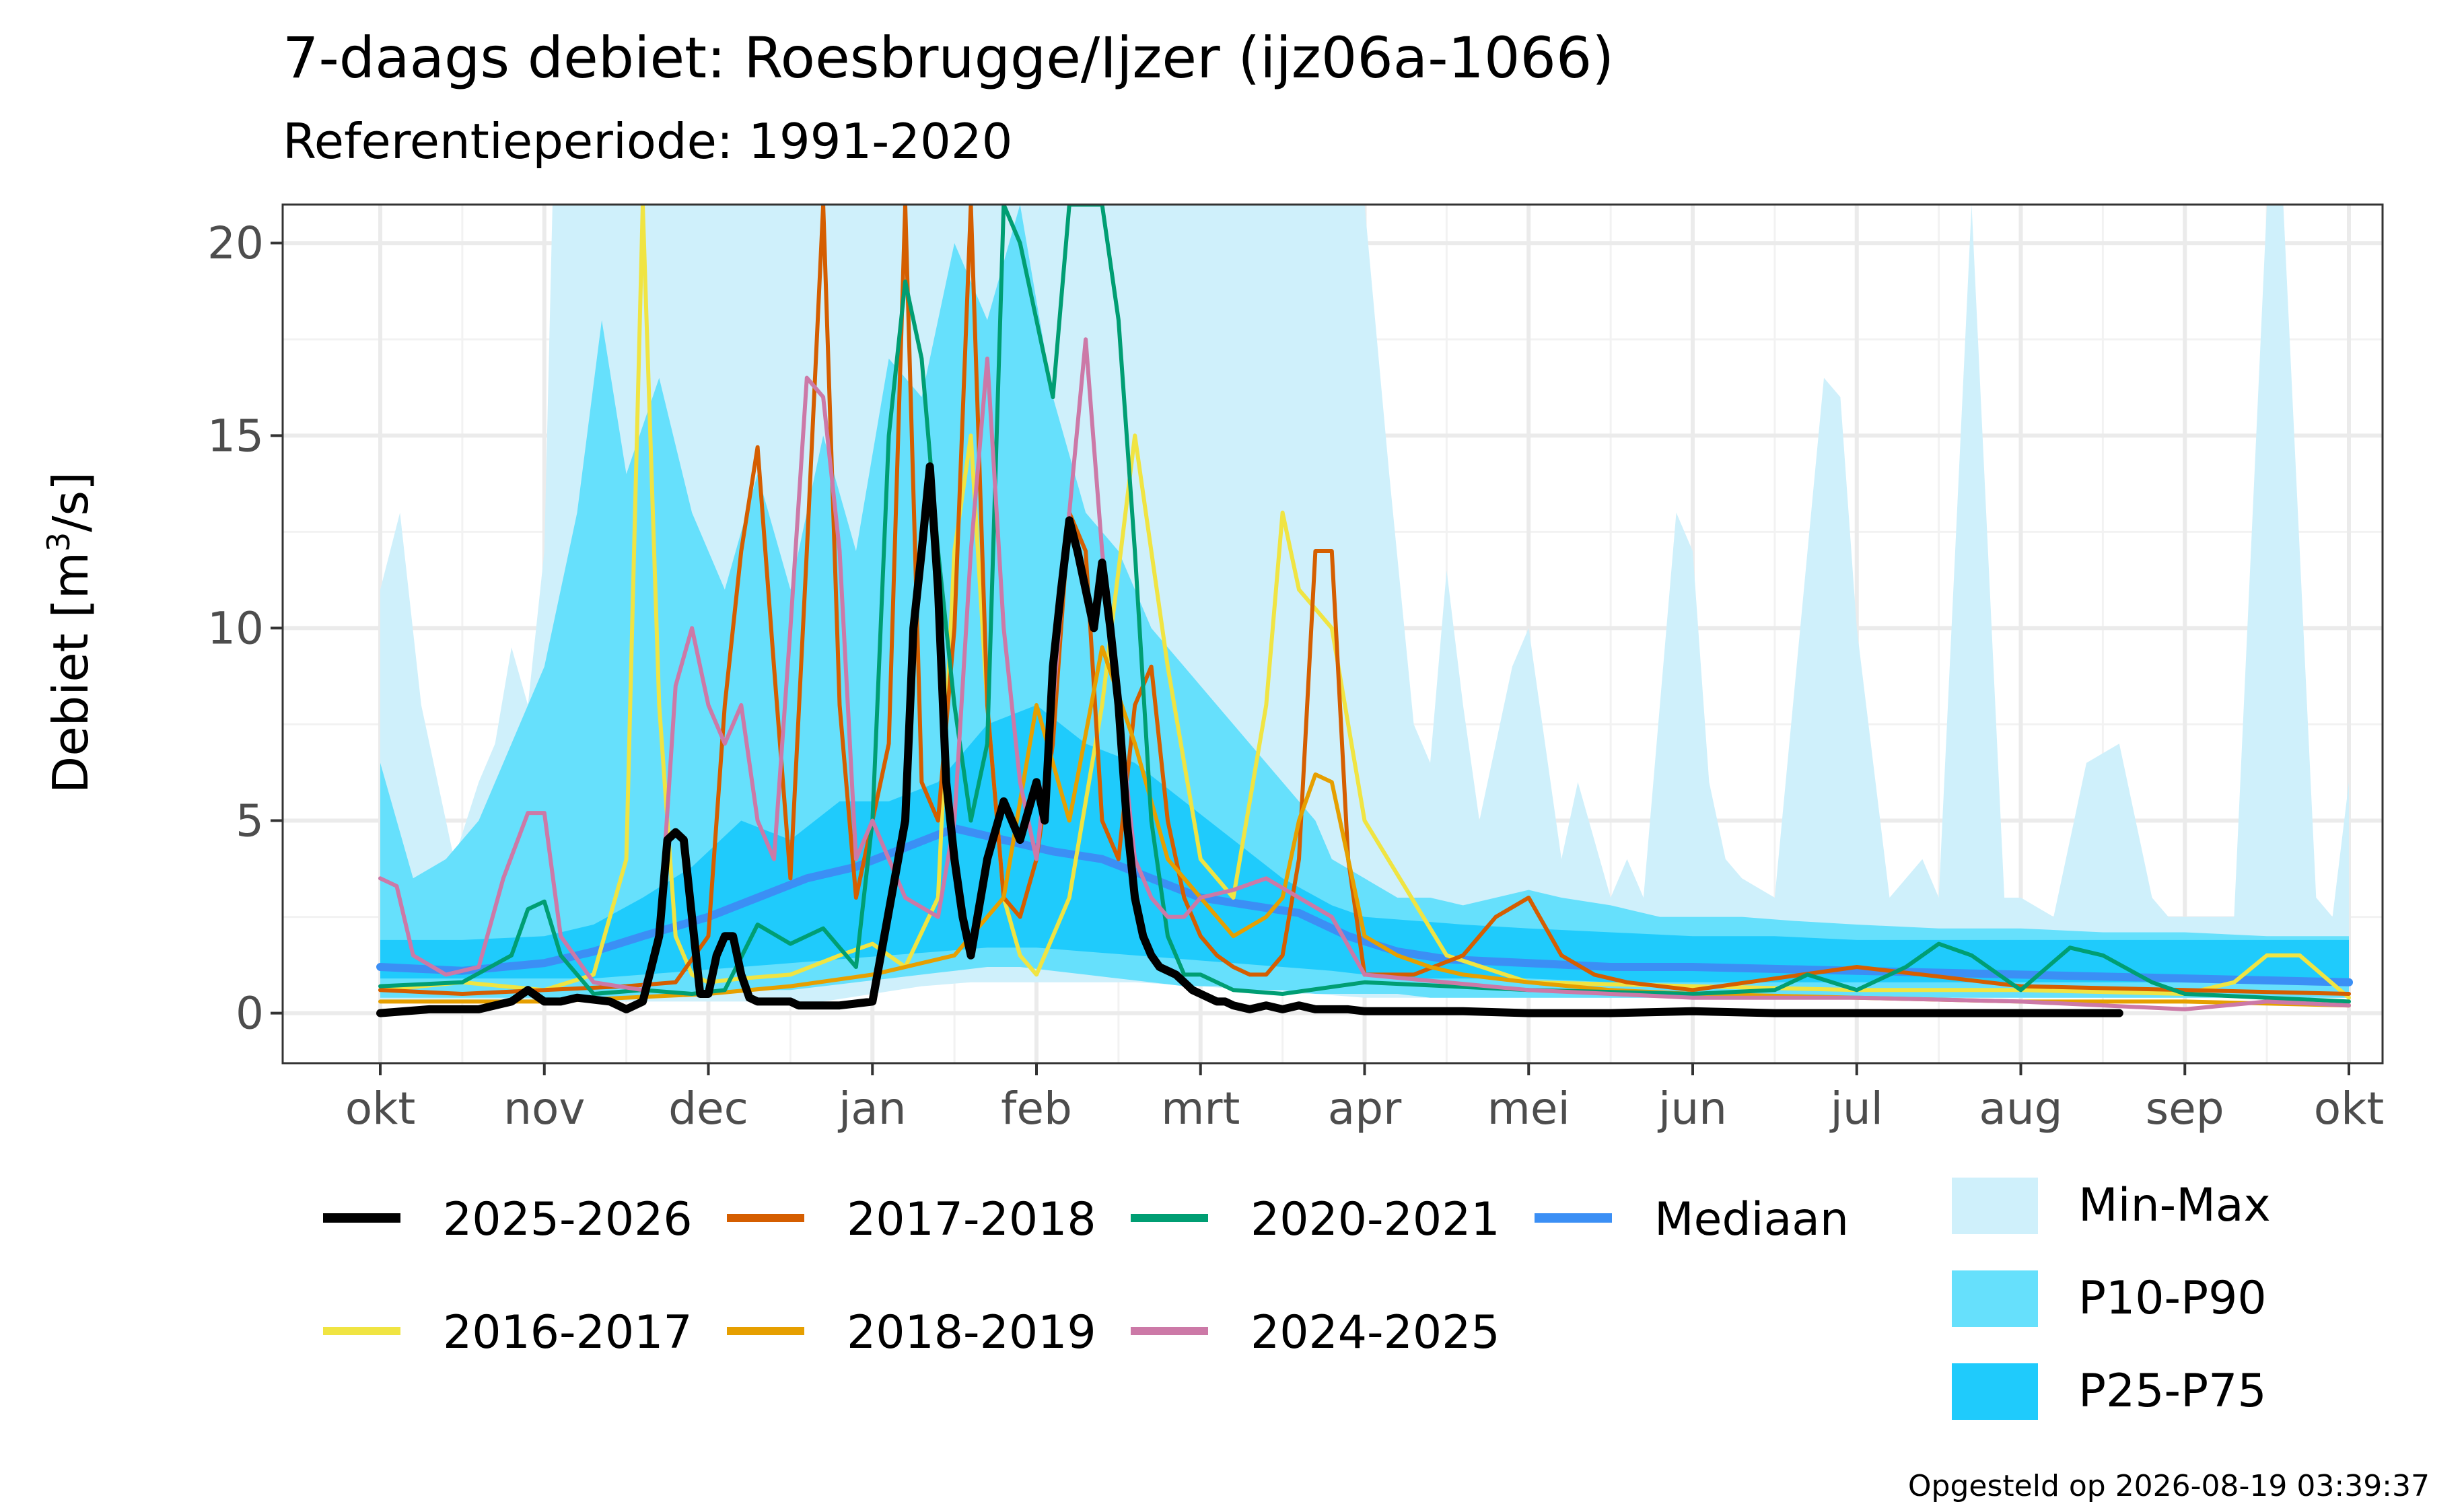 The width and height of the screenshot is (2464, 1510). Describe the element at coordinates (1200, 1109) in the screenshot. I see `x-tick-label: mrt` at that location.